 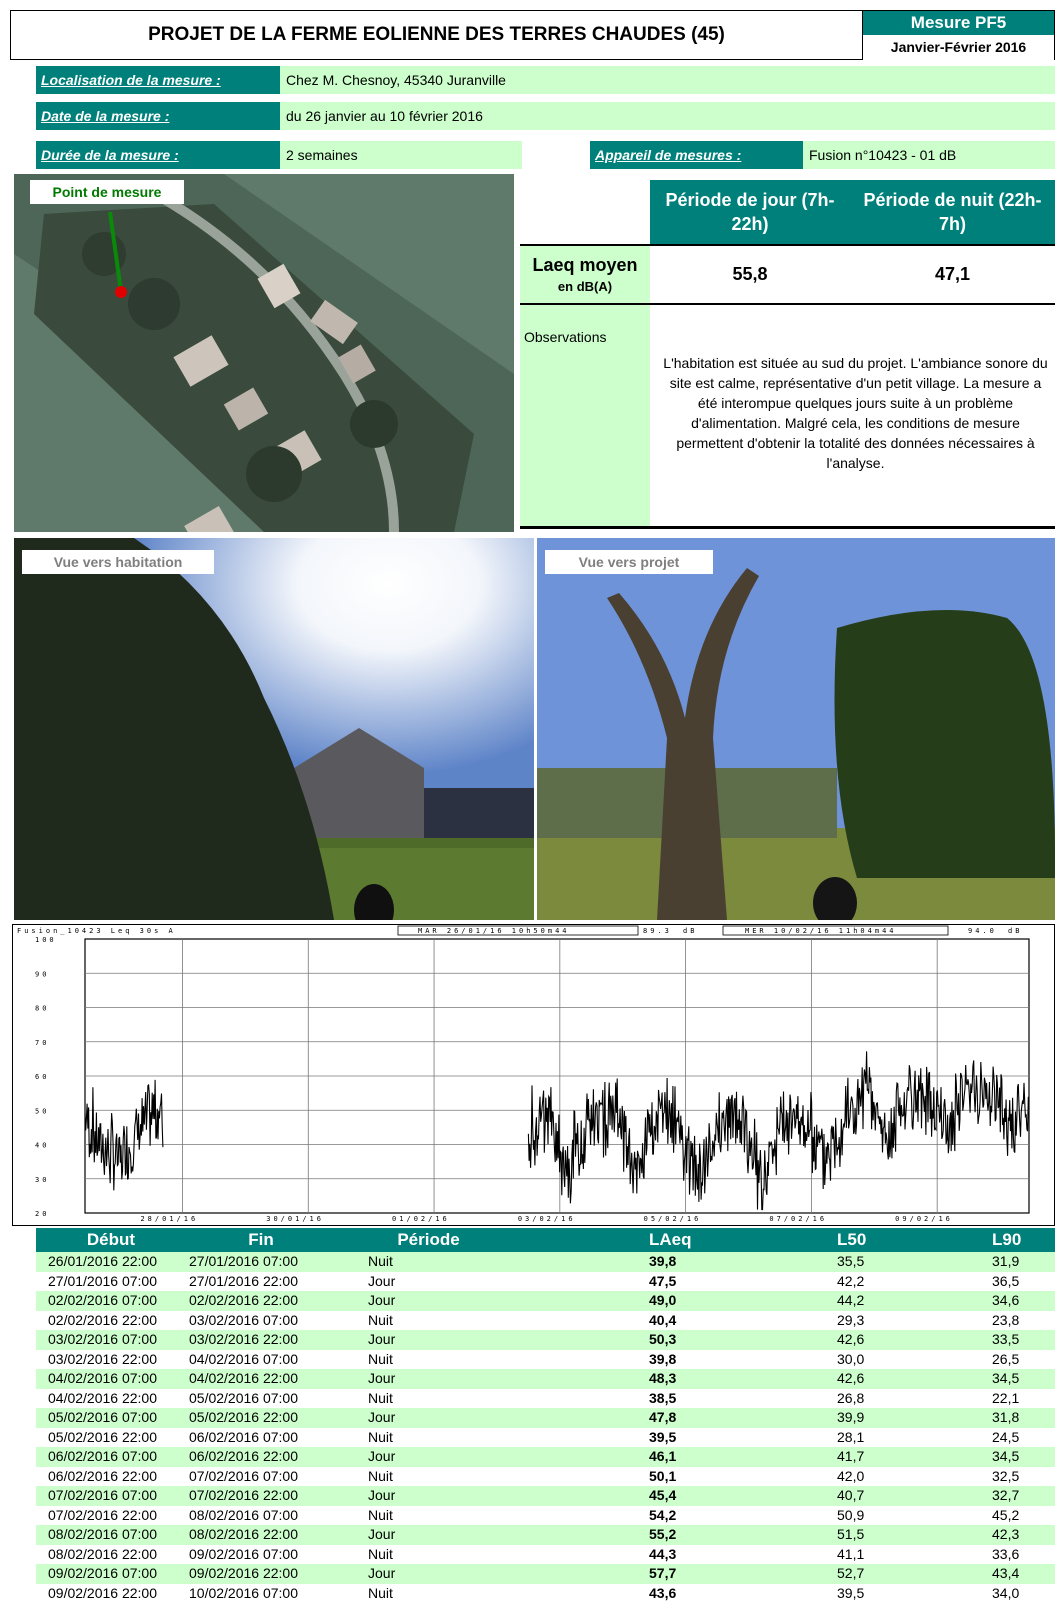 I want to click on chart-x-tick: 28/01/16, so click(x=169, y=1219).